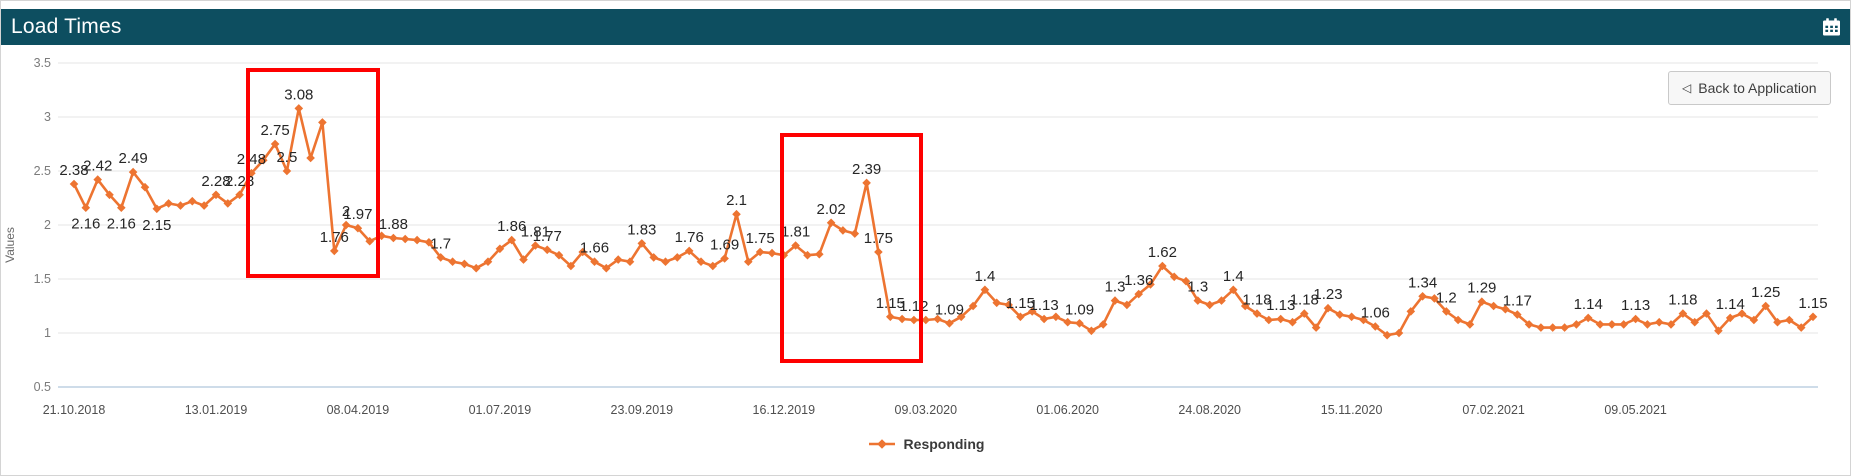 Image resolution: width=1851 pixels, height=476 pixels. Describe the element at coordinates (547, 236) in the screenshot. I see `data-point-label: 1.77` at that location.